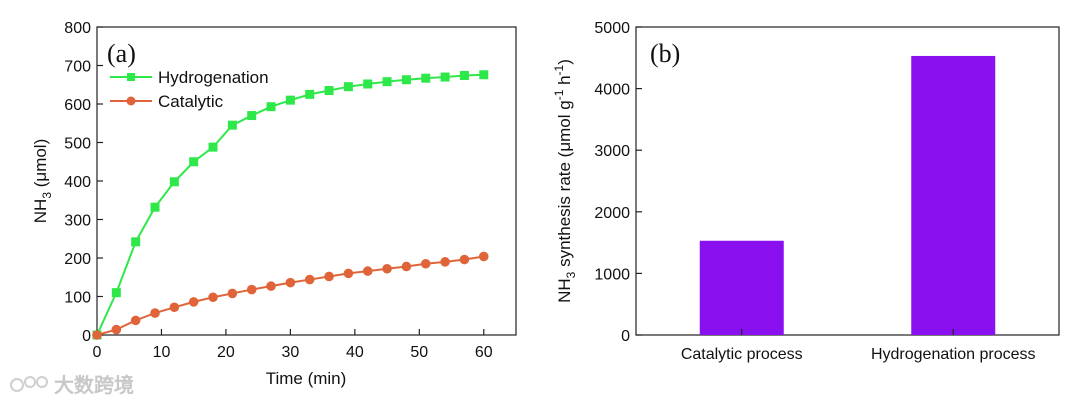  What do you see at coordinates (86, 336) in the screenshot?
I see `panel-a-y-tick-label: 0` at bounding box center [86, 336].